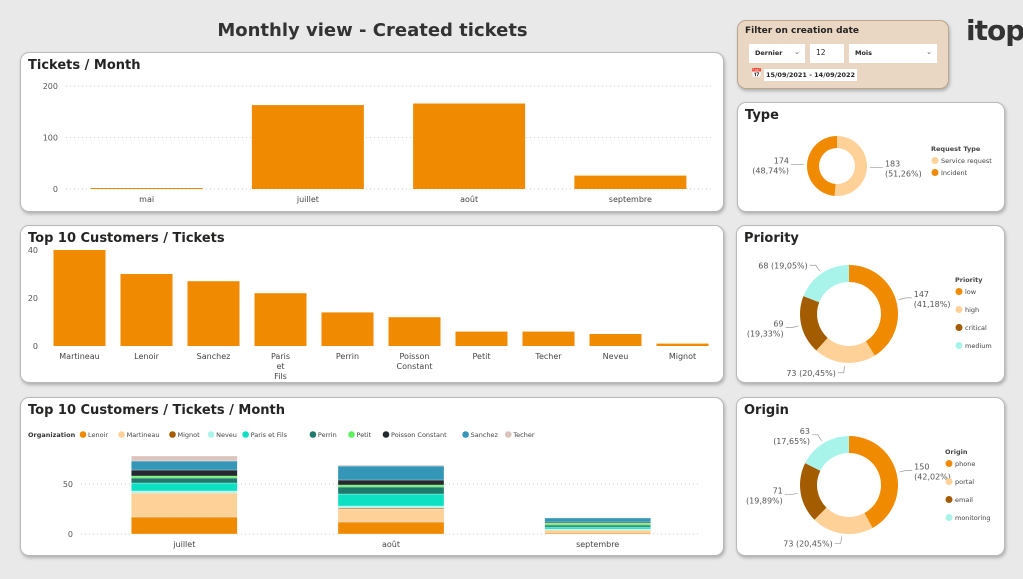 The width and height of the screenshot is (1023, 579). I want to click on x-tick-label: Sanchez, so click(214, 356).